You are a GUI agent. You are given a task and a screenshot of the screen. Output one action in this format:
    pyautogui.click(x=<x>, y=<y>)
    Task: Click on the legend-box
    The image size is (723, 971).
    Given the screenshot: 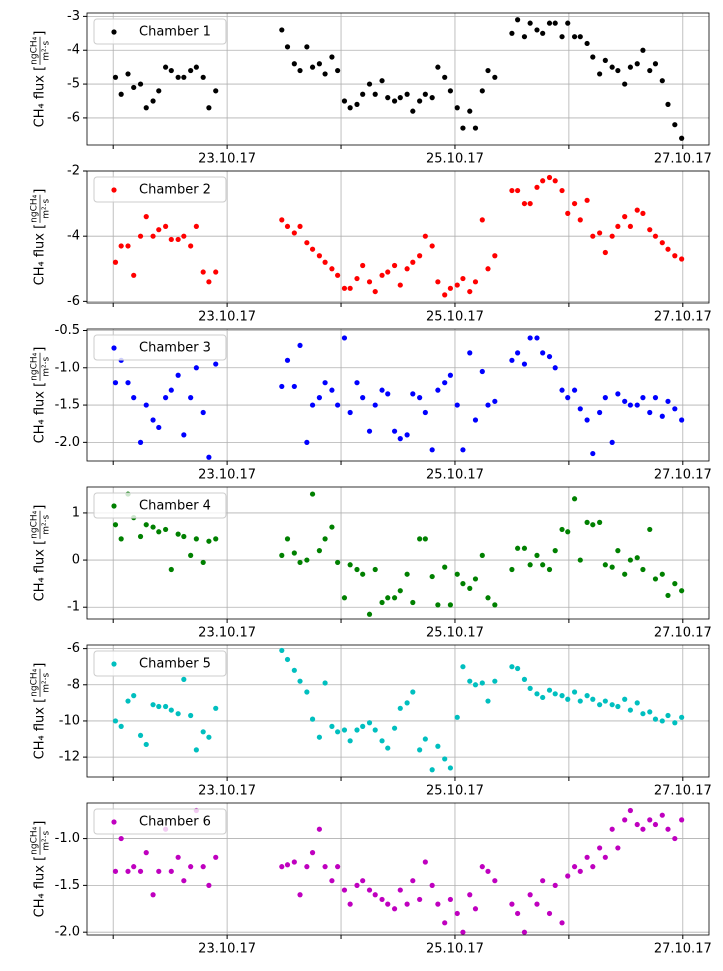 What is the action you would take?
    pyautogui.click(x=160, y=31)
    